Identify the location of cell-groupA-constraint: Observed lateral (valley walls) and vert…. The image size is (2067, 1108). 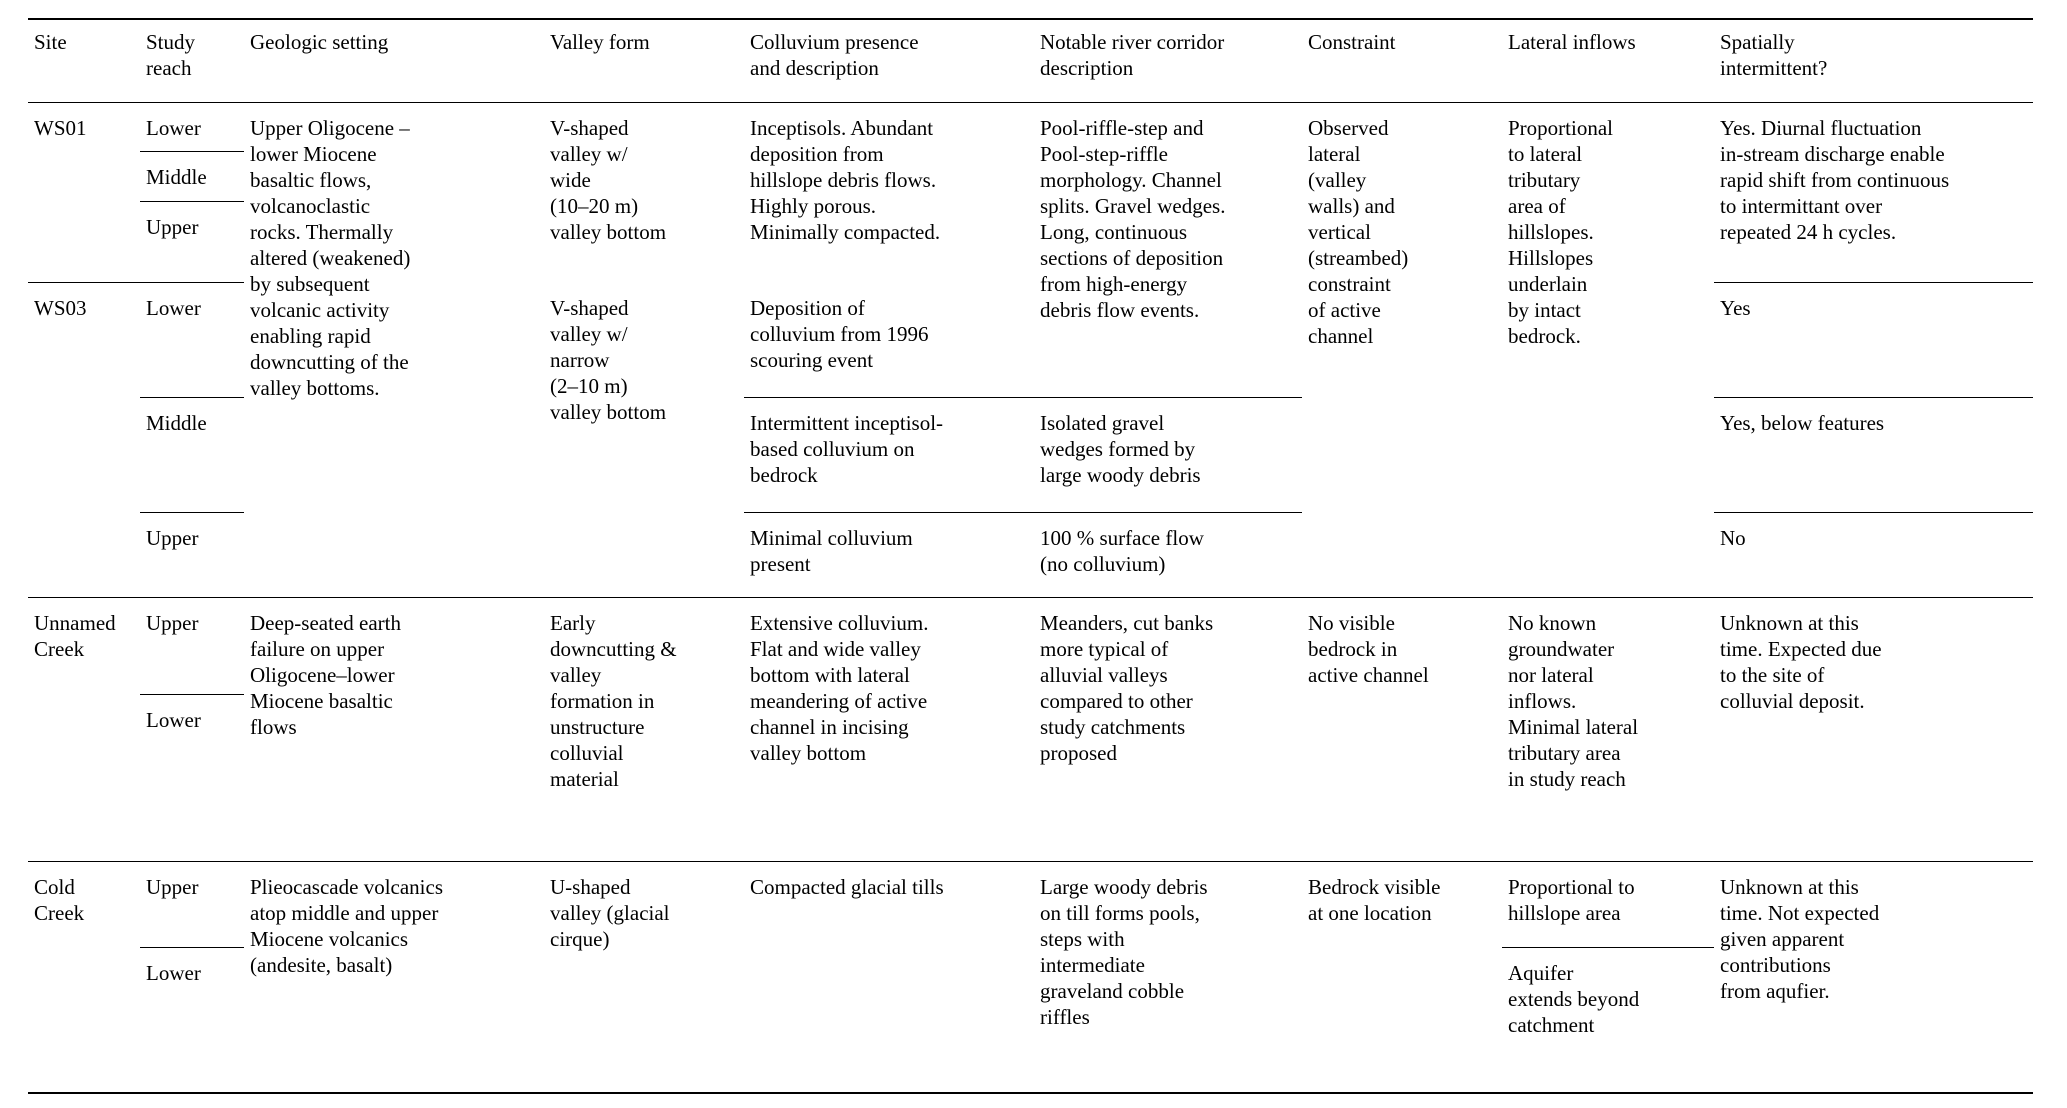
(1402, 350).